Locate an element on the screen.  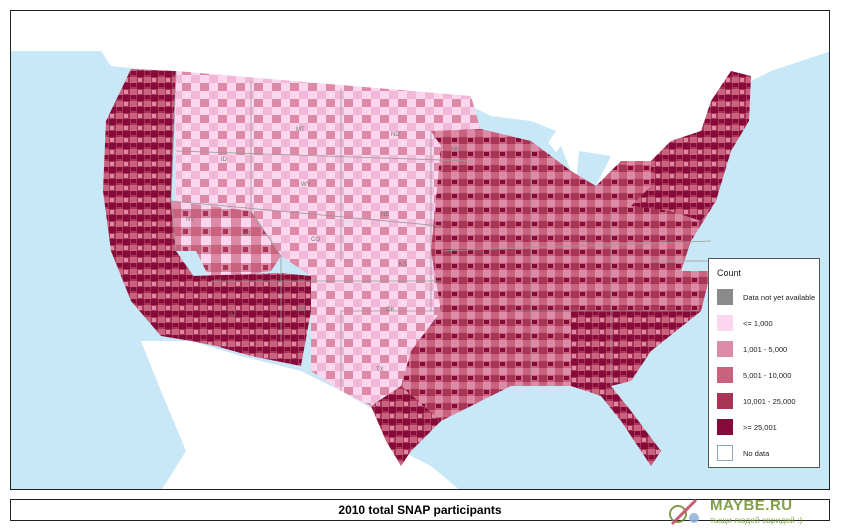
state-label: OK is located at coordinates (390, 310).